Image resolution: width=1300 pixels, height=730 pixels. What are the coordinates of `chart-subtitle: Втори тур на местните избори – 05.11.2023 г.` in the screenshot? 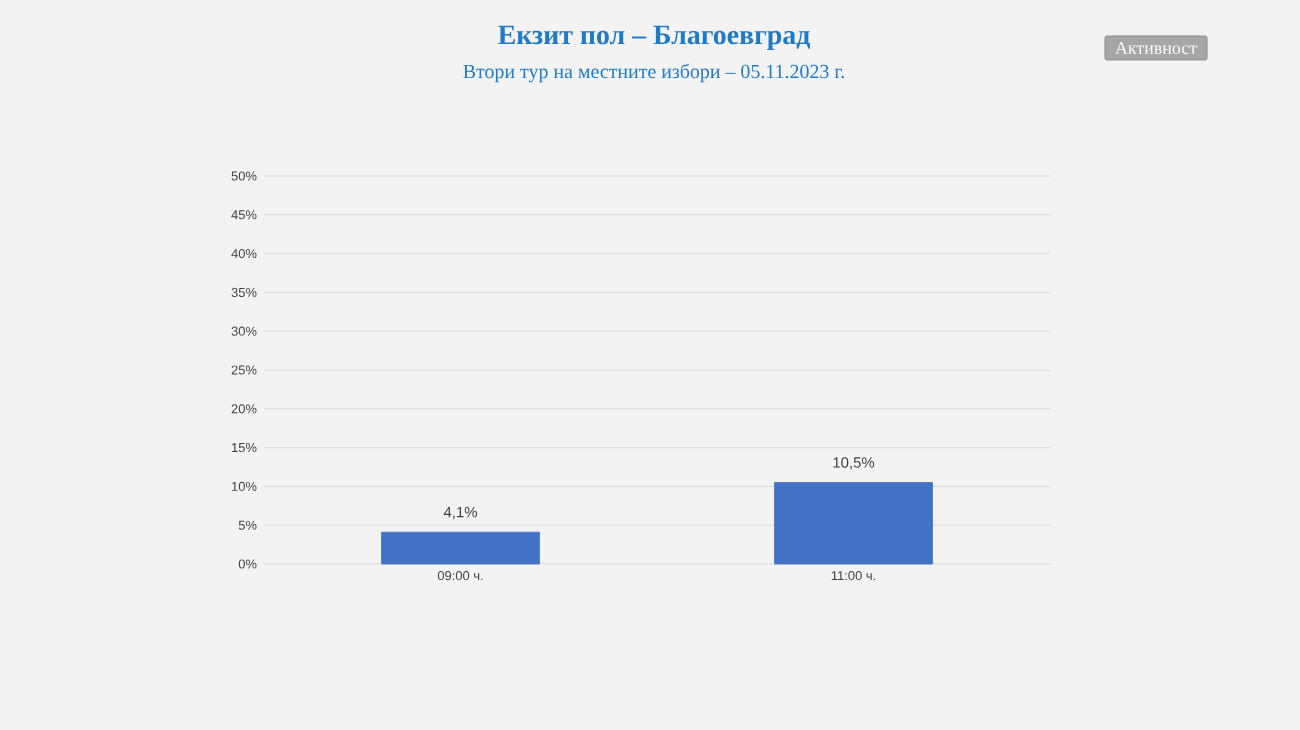 It's located at (653, 73).